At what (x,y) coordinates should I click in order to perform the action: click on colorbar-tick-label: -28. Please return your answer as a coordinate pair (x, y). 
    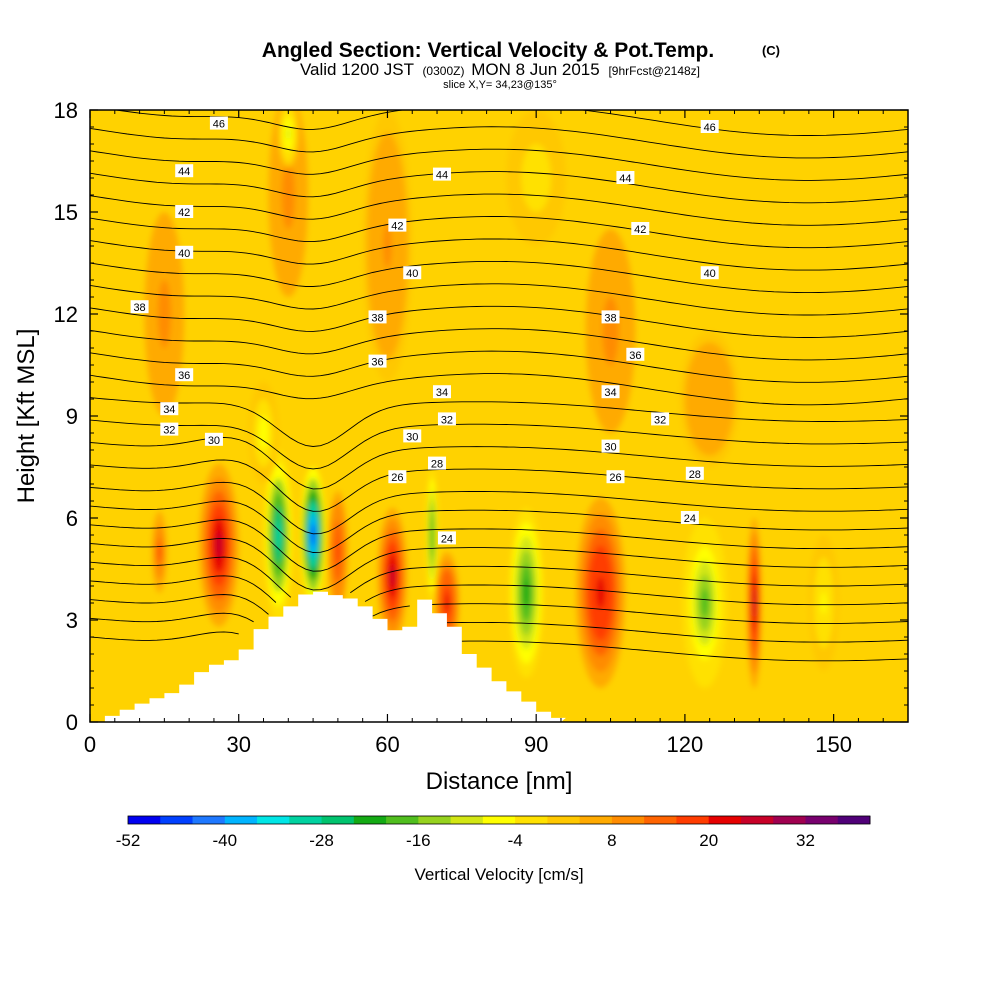
    Looking at the image, I should click on (321, 840).